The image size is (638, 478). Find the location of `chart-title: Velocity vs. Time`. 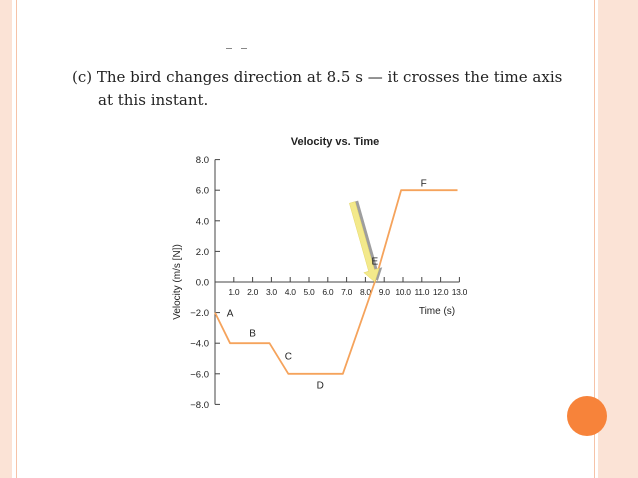

chart-title: Velocity vs. Time is located at coordinates (335, 142).